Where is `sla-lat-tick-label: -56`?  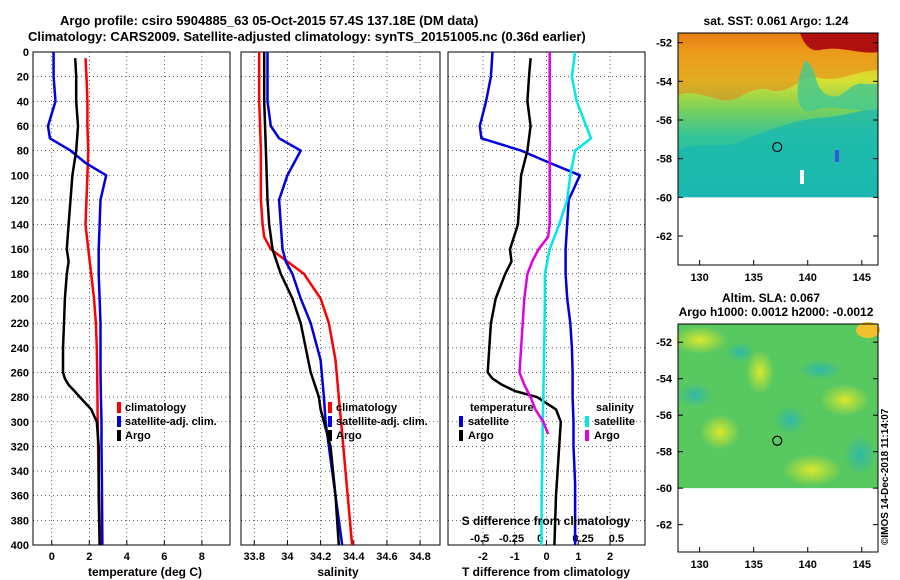
sla-lat-tick-label: -56 is located at coordinates (664, 416).